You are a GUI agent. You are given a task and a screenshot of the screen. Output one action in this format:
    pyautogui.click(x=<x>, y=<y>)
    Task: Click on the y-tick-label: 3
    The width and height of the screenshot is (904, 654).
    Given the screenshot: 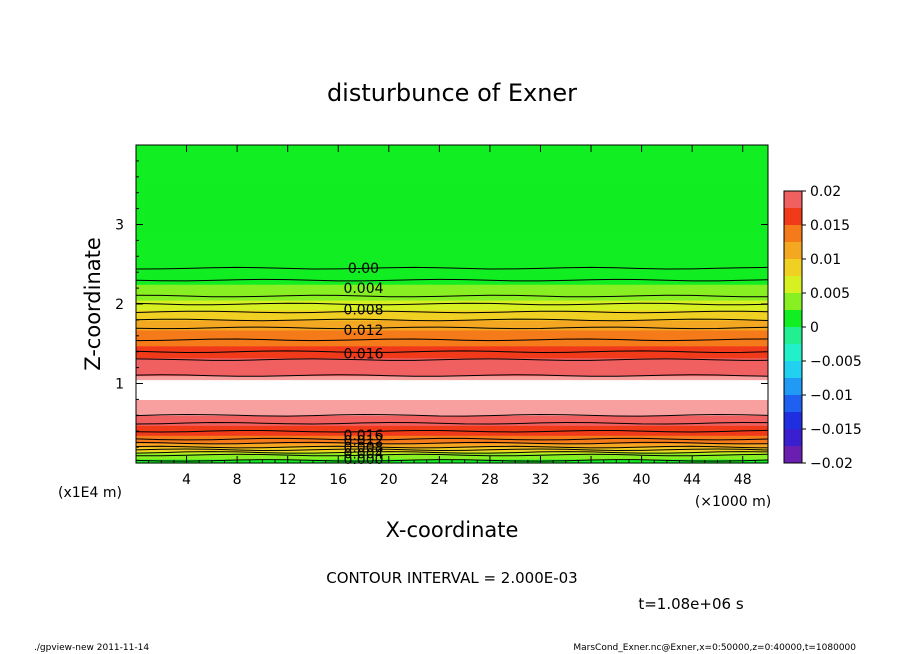 What is the action you would take?
    pyautogui.click(x=119, y=226)
    